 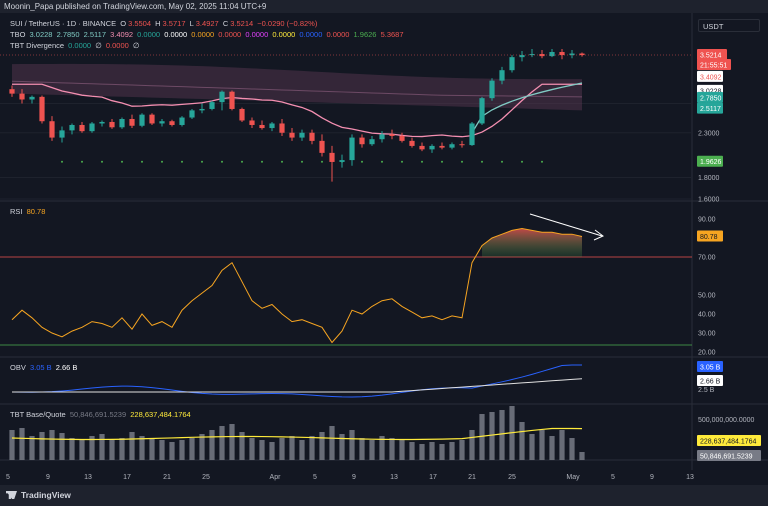 What do you see at coordinates (690, 477) in the screenshot?
I see `time-tick-label: 13` at bounding box center [690, 477].